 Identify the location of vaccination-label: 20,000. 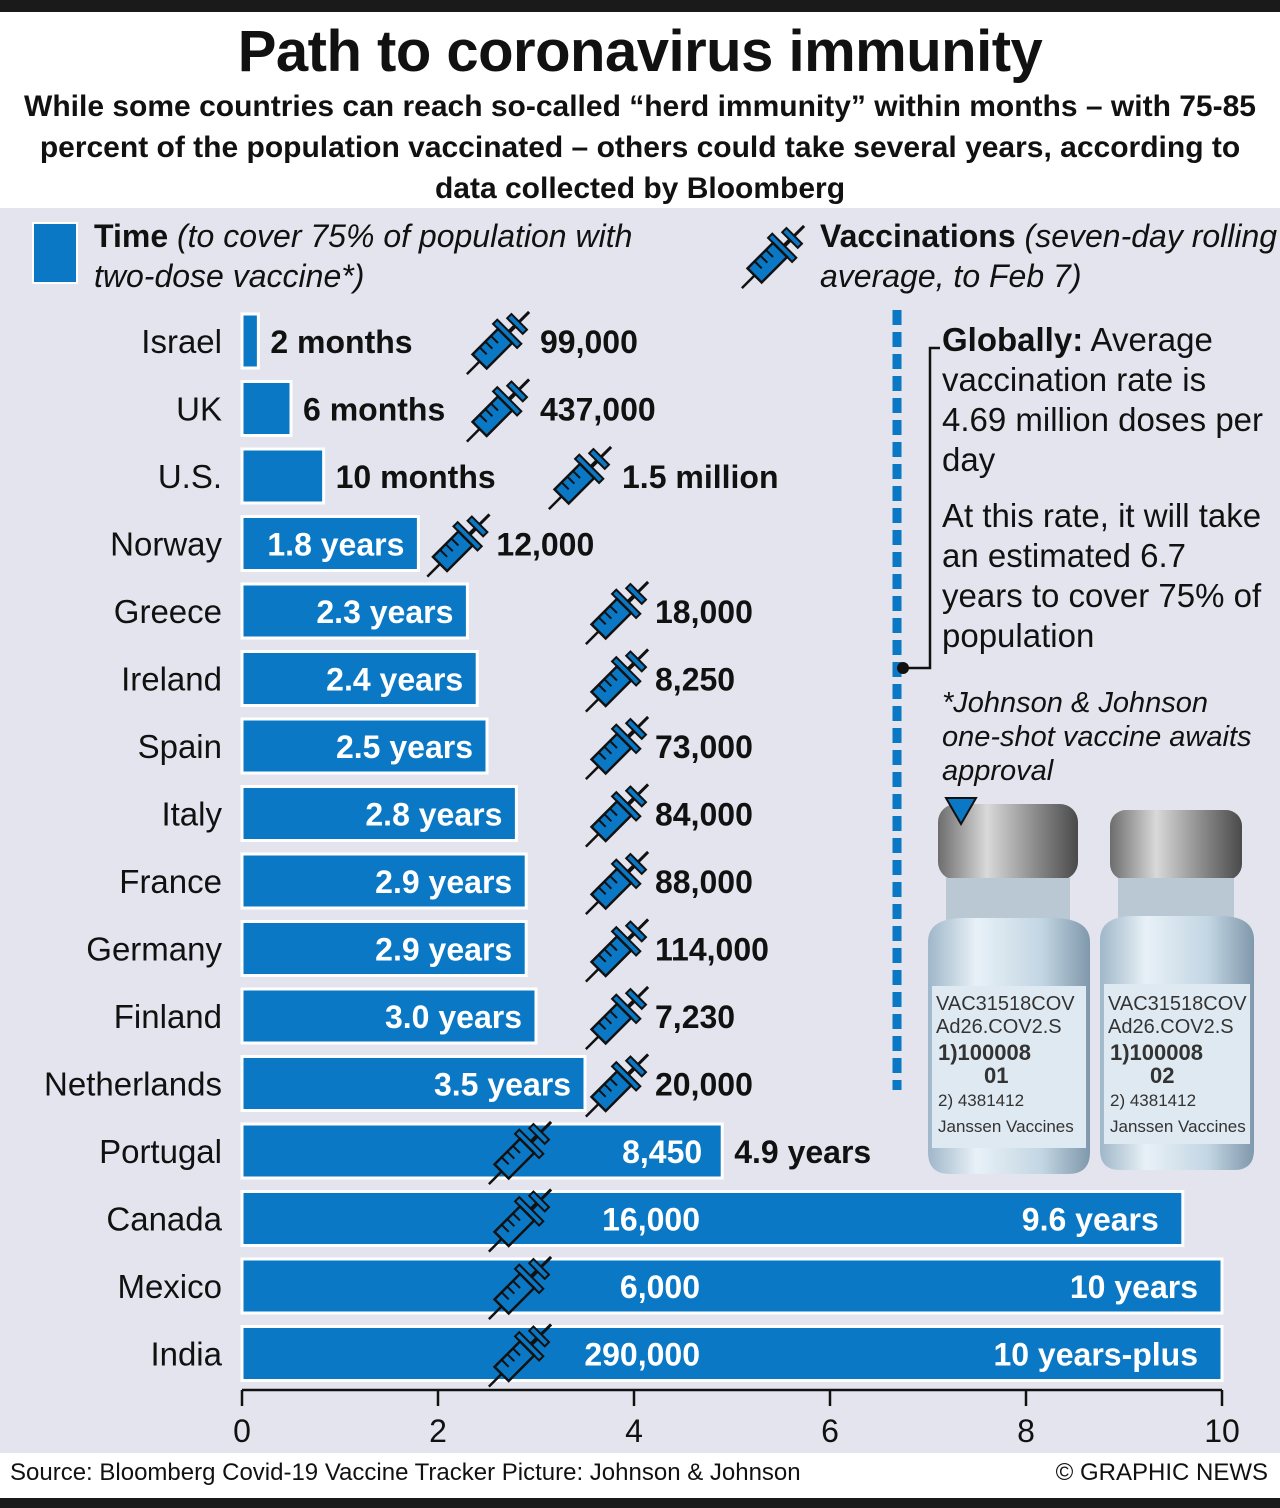
(704, 1085).